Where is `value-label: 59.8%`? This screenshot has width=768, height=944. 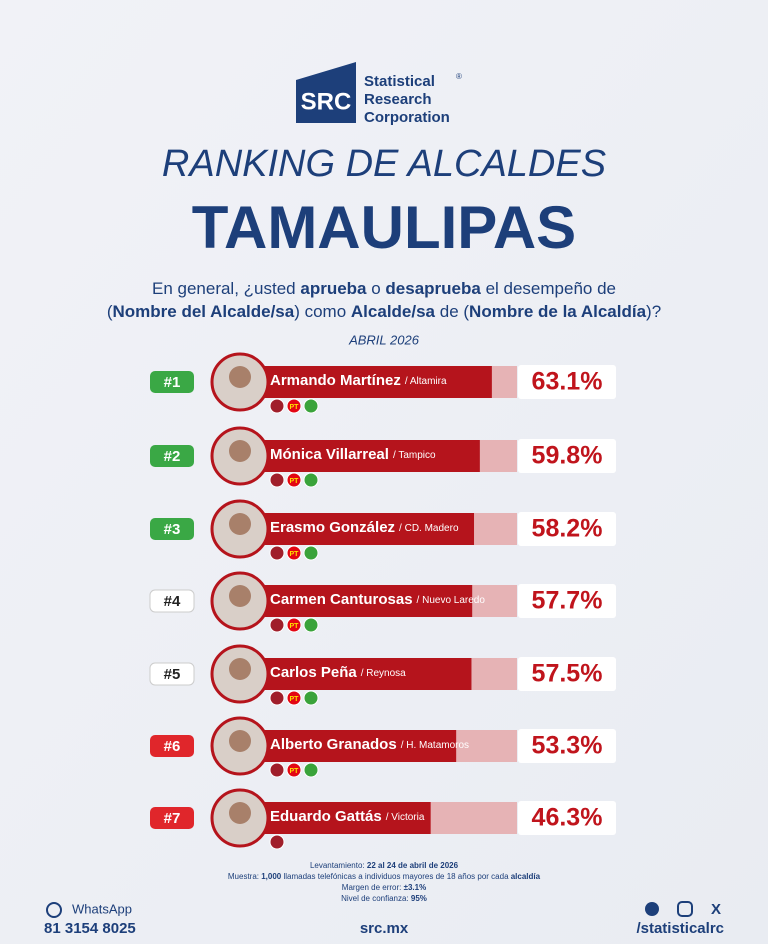
value-label: 59.8% is located at coordinates (567, 456).